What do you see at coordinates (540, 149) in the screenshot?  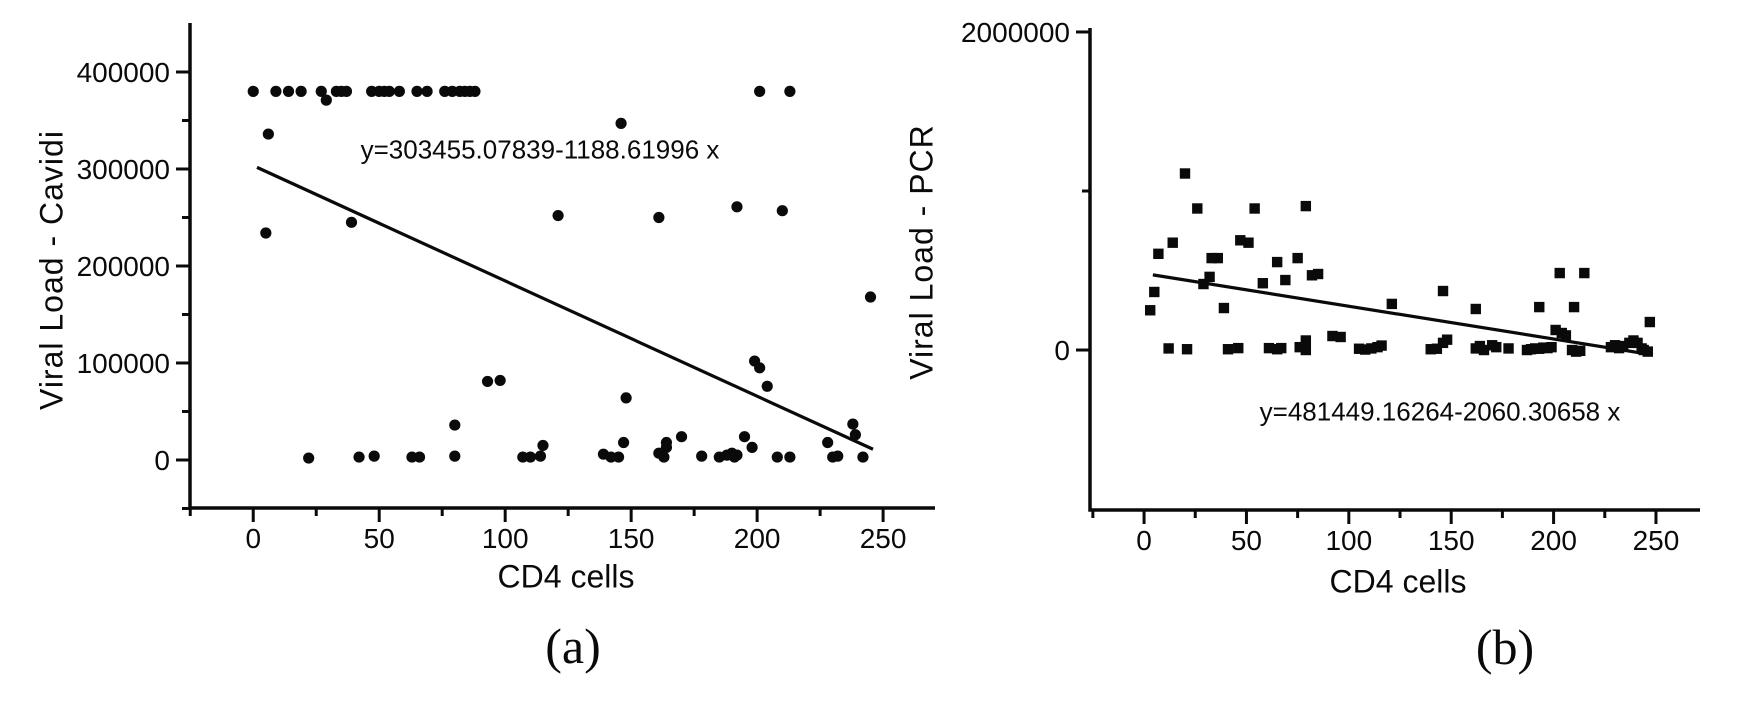 I see `chart-a-regression-equation: y=303455.07839-1188.61996 x` at bounding box center [540, 149].